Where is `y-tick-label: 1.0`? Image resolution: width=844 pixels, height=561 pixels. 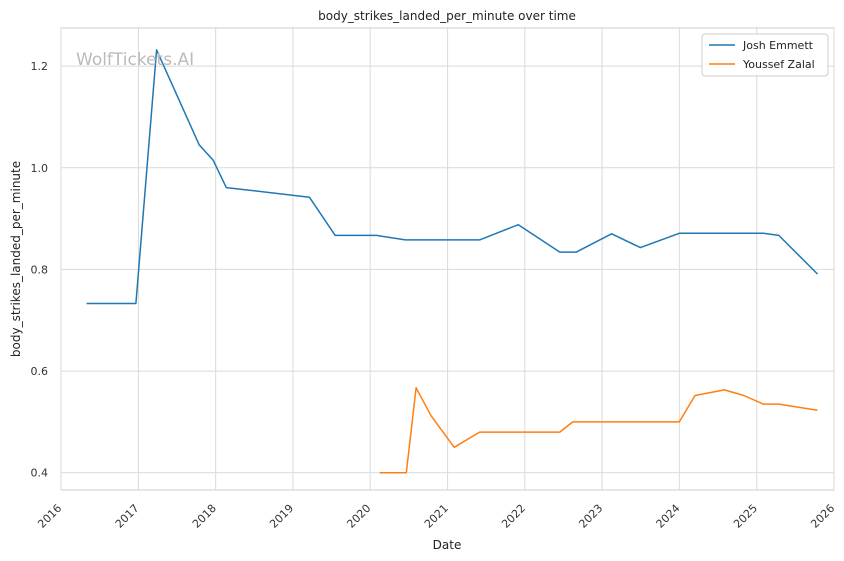 y-tick-label: 1.0 is located at coordinates (40, 168).